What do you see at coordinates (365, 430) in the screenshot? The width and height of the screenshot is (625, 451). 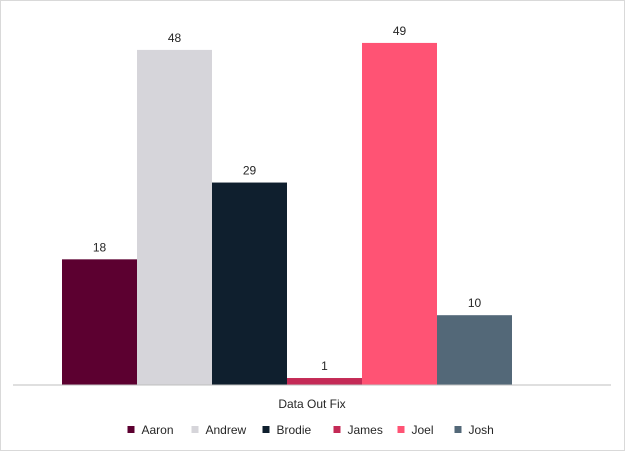 I see `legend-label-james: James` at bounding box center [365, 430].